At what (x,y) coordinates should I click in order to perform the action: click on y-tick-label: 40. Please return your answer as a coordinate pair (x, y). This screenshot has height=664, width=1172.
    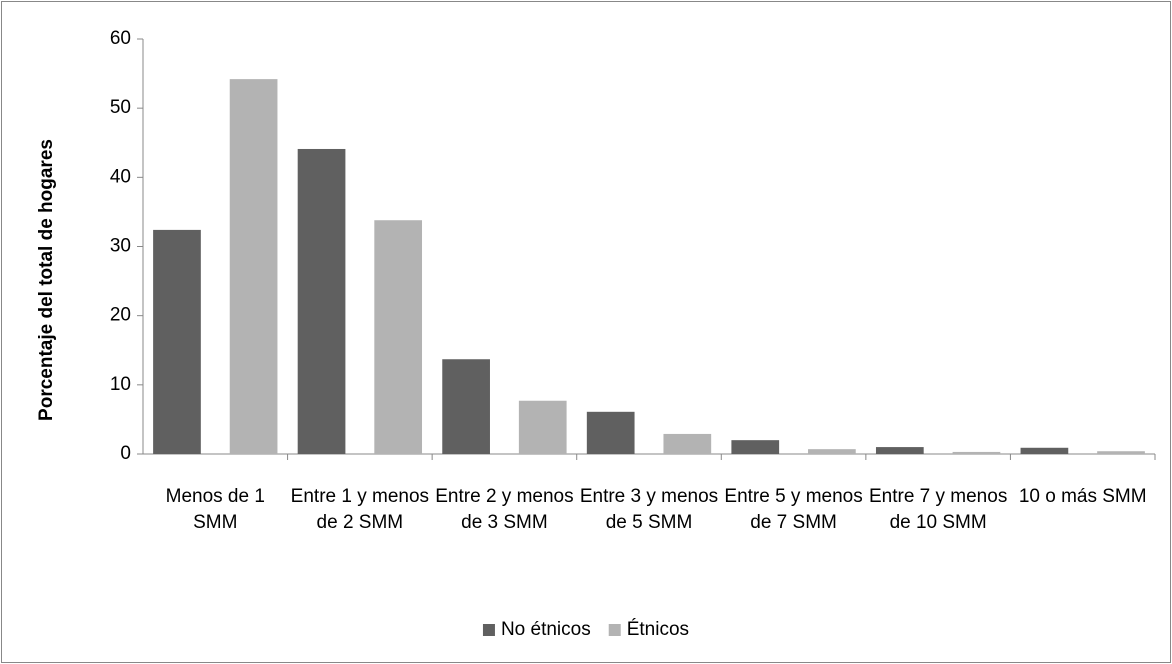
    Looking at the image, I should click on (120, 176).